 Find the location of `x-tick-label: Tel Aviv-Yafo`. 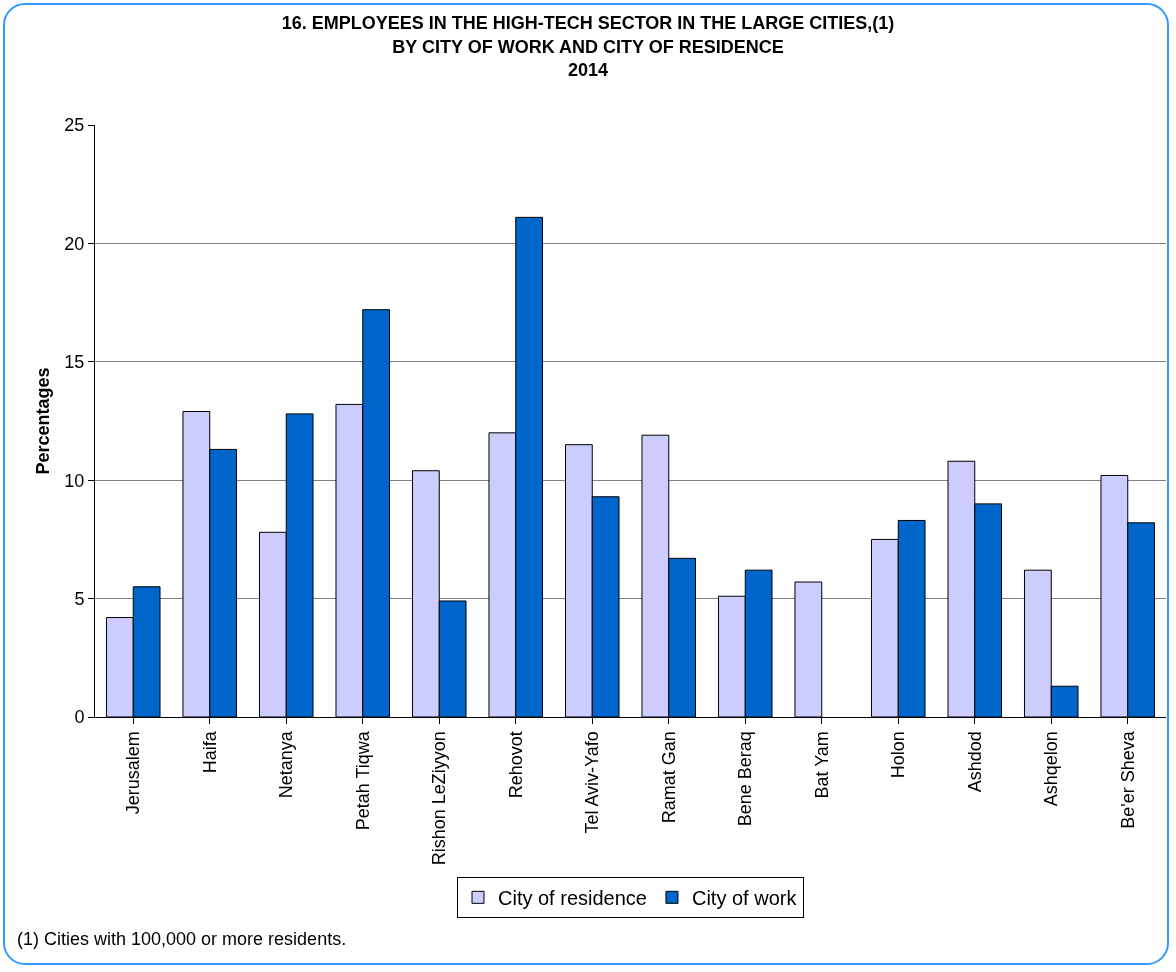

x-tick-label: Tel Aviv-Yafo is located at coordinates (592, 782).